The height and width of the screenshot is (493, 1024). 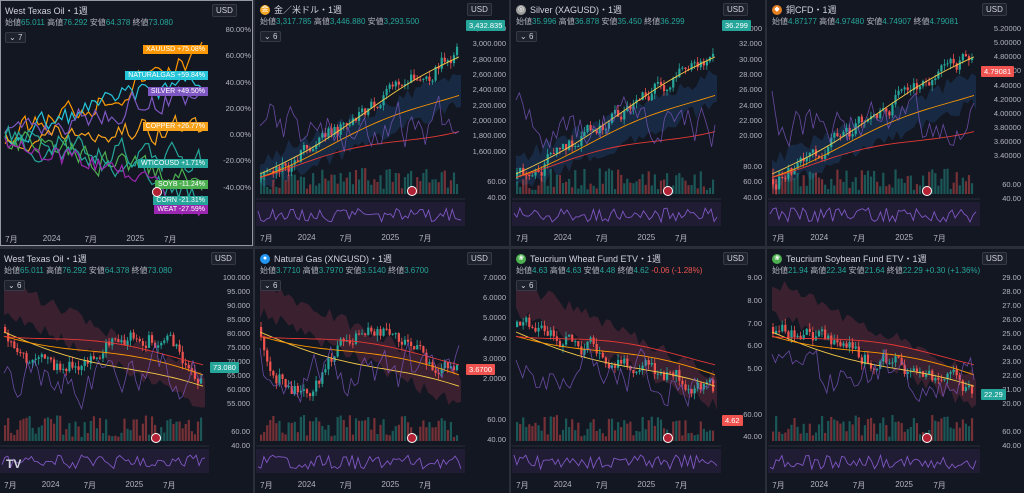 What do you see at coordinates (181, 209) in the screenshot?
I see `comparison-legend-tag: WEAT -27.59%` at bounding box center [181, 209].